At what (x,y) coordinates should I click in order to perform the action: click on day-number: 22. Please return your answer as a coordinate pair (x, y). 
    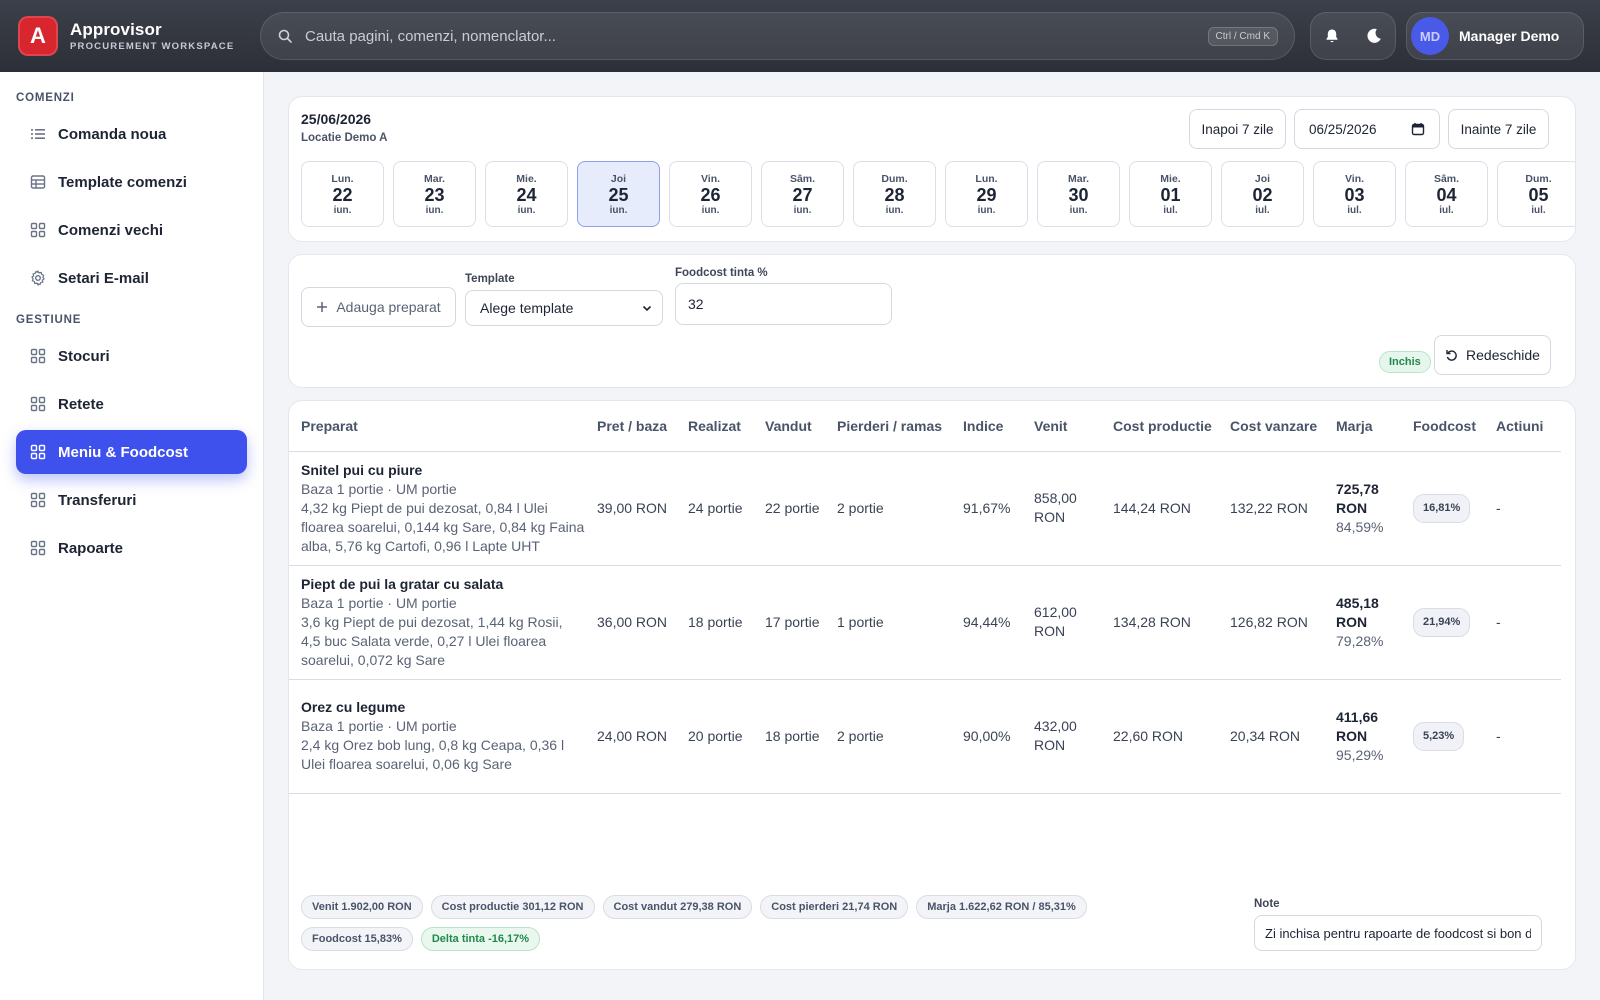
    Looking at the image, I should click on (342, 194).